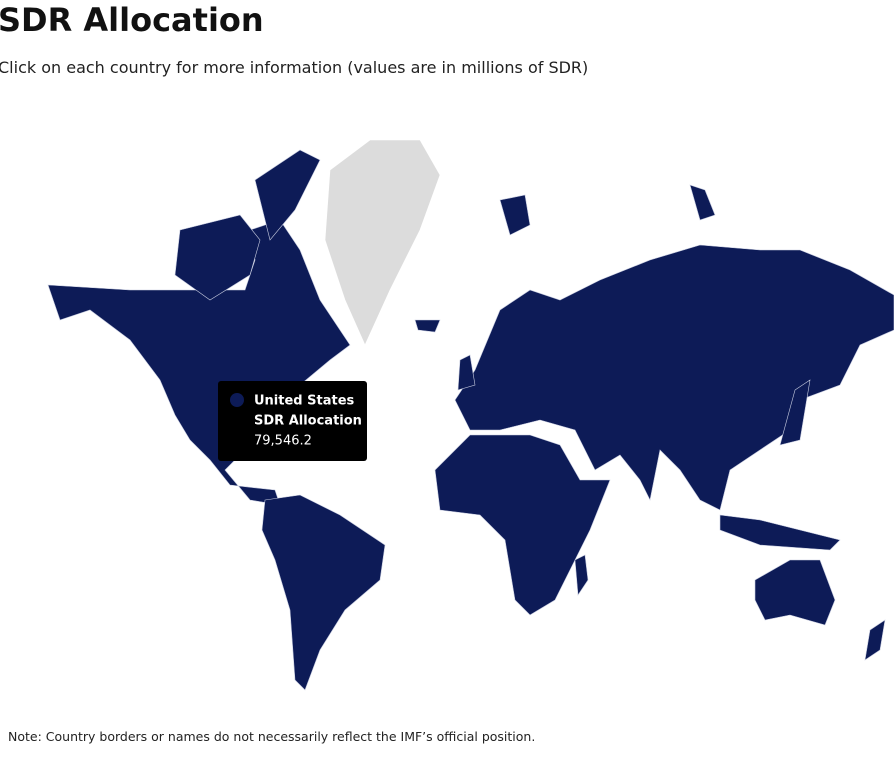 The width and height of the screenshot is (894, 779). I want to click on tooltip-country: United States, so click(304, 401).